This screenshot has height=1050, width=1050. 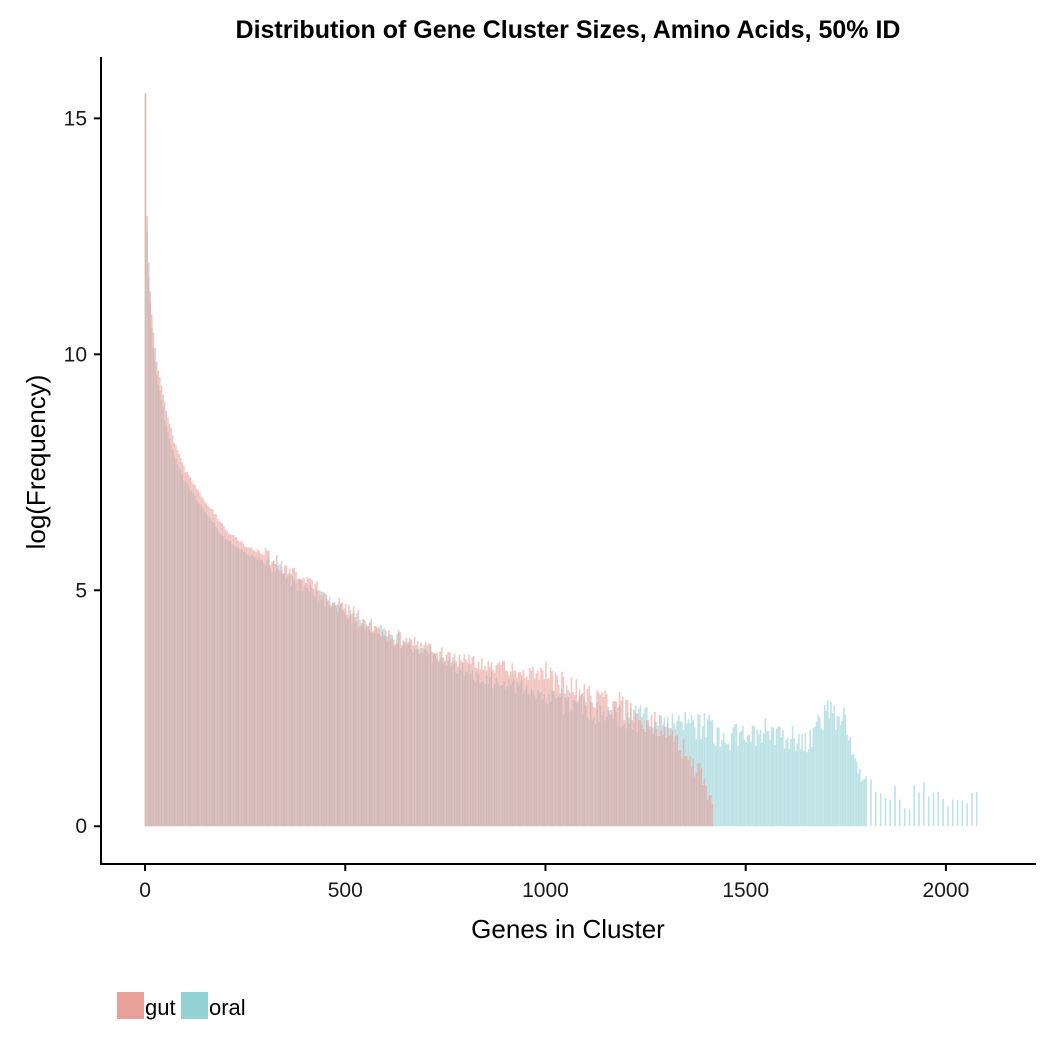 What do you see at coordinates (568, 929) in the screenshot?
I see `x-axis-title: Genes in Cluster` at bounding box center [568, 929].